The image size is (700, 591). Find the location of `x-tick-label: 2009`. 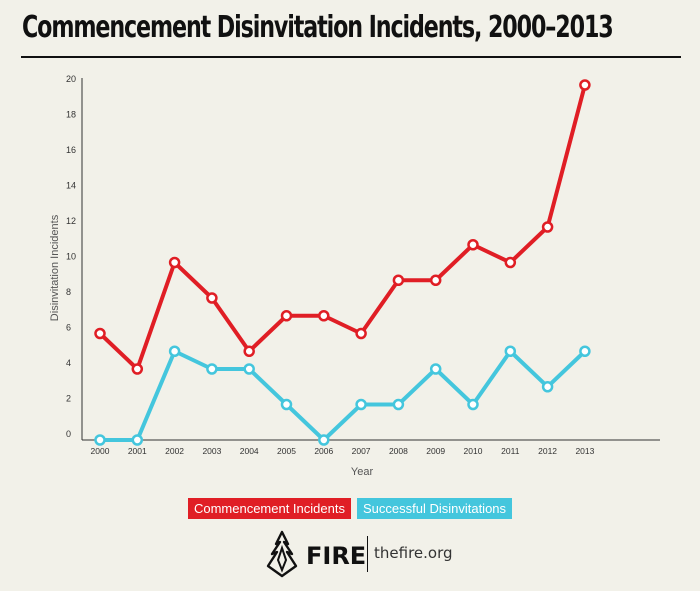

x-tick-label: 2009 is located at coordinates (435, 451).